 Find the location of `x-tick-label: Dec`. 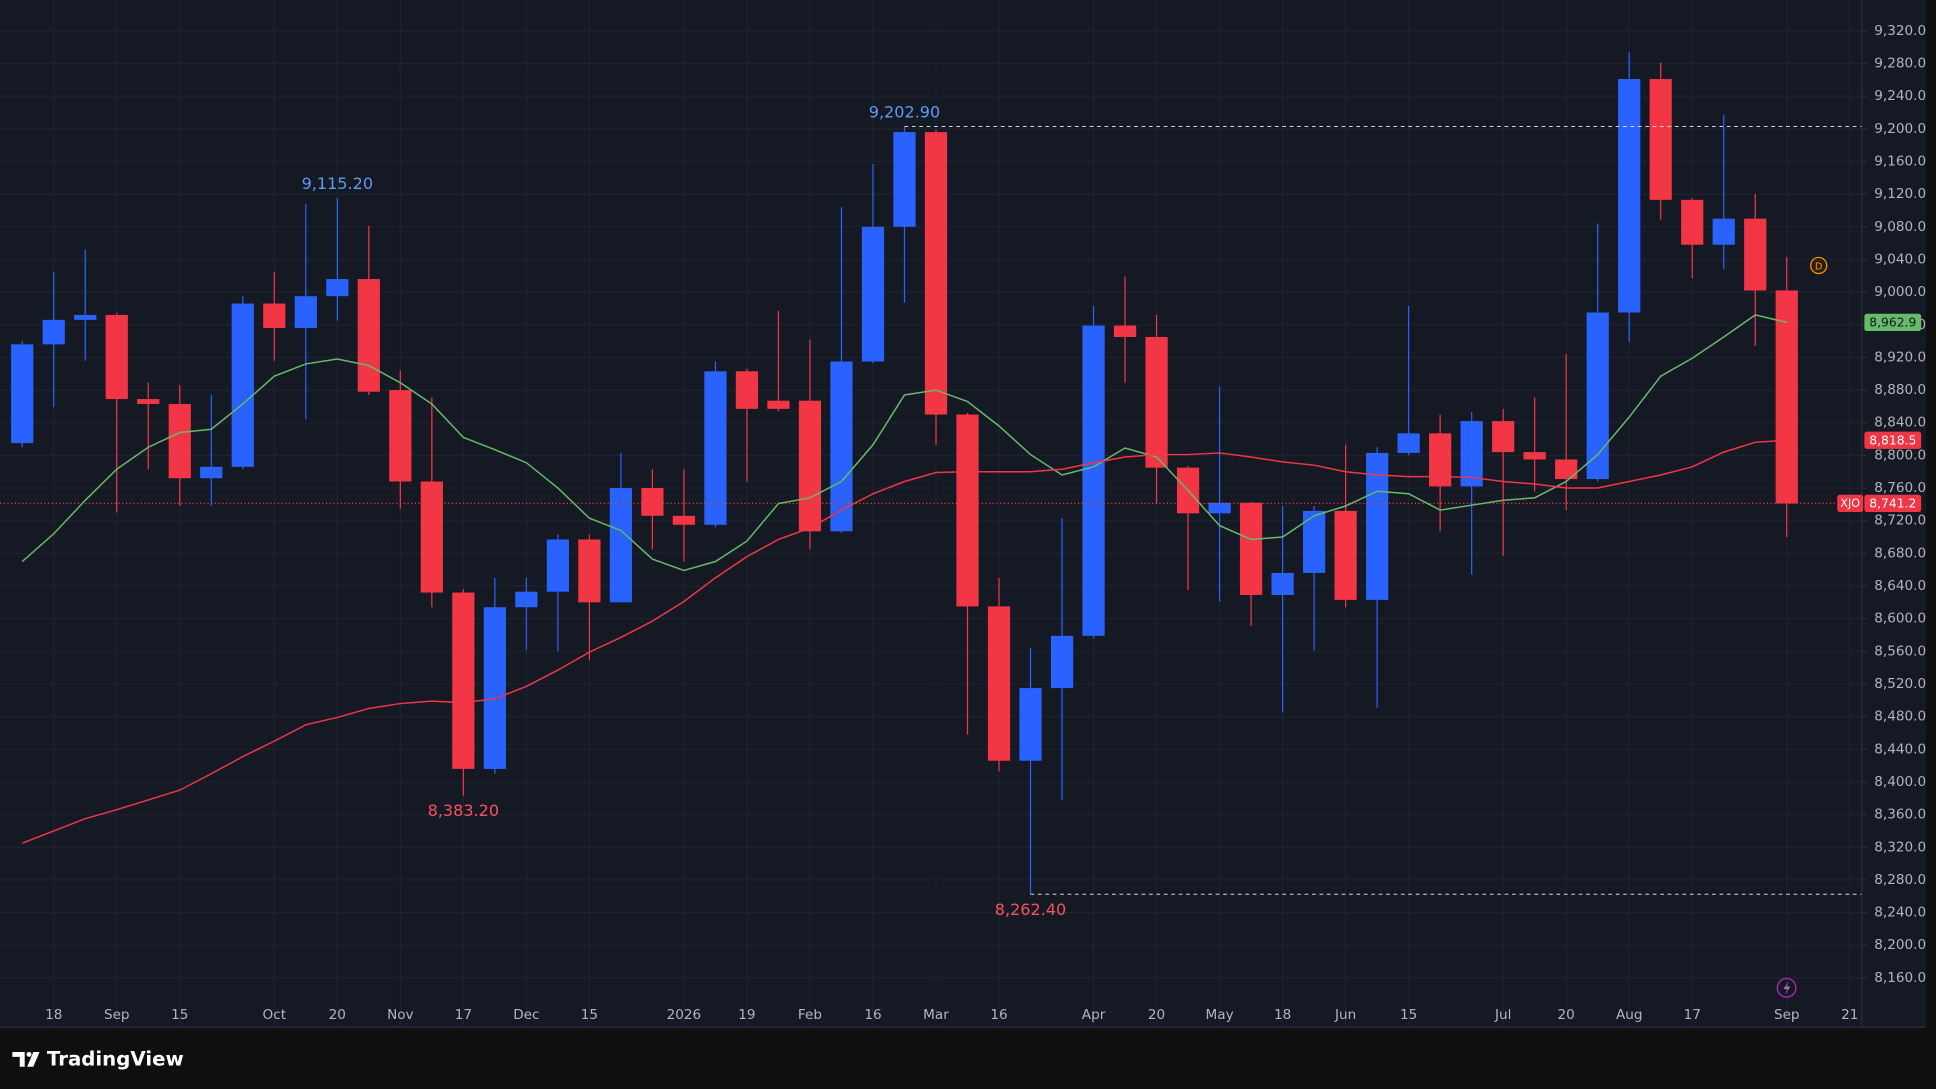

x-tick-label: Dec is located at coordinates (526, 1015).